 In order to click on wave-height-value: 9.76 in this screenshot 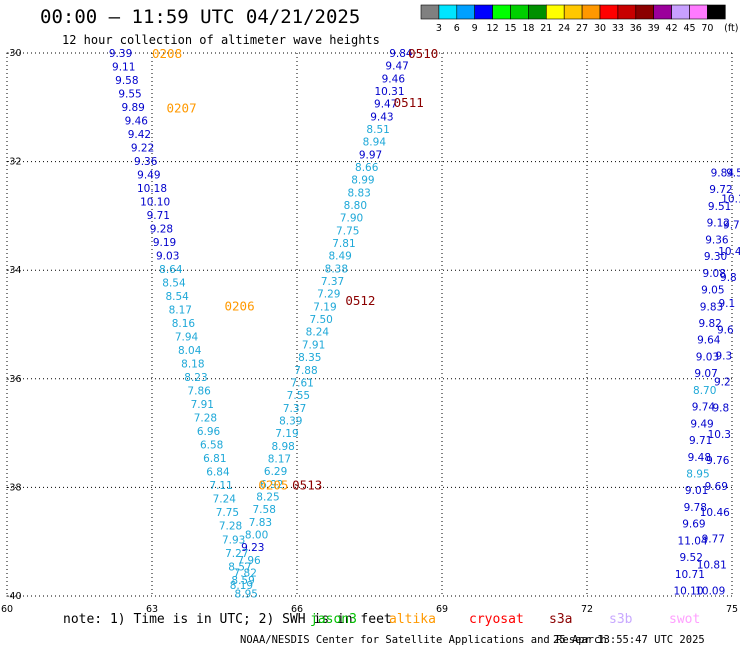, I will do `click(718, 461)`.